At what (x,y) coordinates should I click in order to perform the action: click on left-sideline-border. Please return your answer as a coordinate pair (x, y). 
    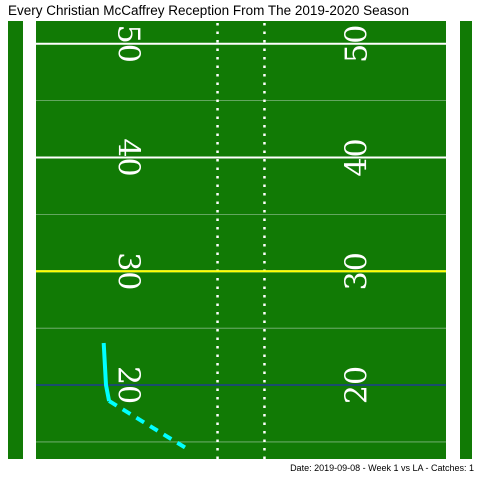
    Looking at the image, I should click on (29, 240).